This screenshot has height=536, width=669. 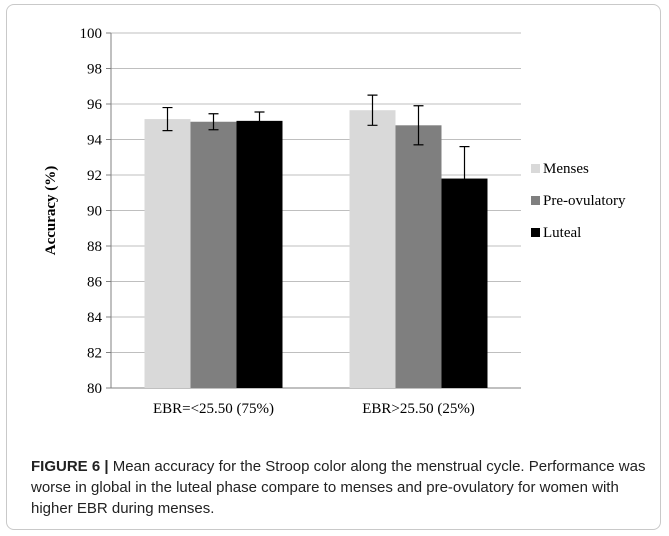 I want to click on legend-label: Menses, so click(x=566, y=169).